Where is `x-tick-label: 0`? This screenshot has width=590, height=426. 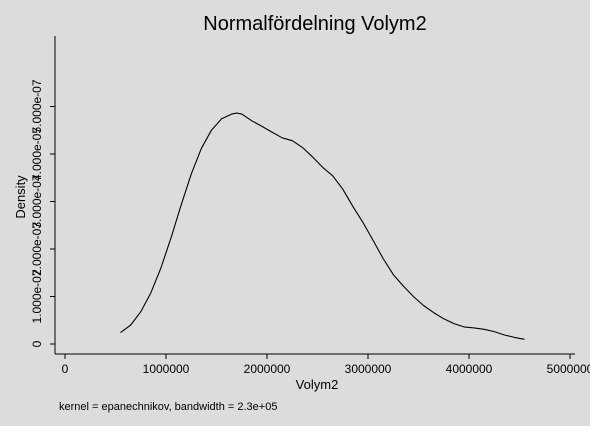
x-tick-label: 0 is located at coordinates (65, 369).